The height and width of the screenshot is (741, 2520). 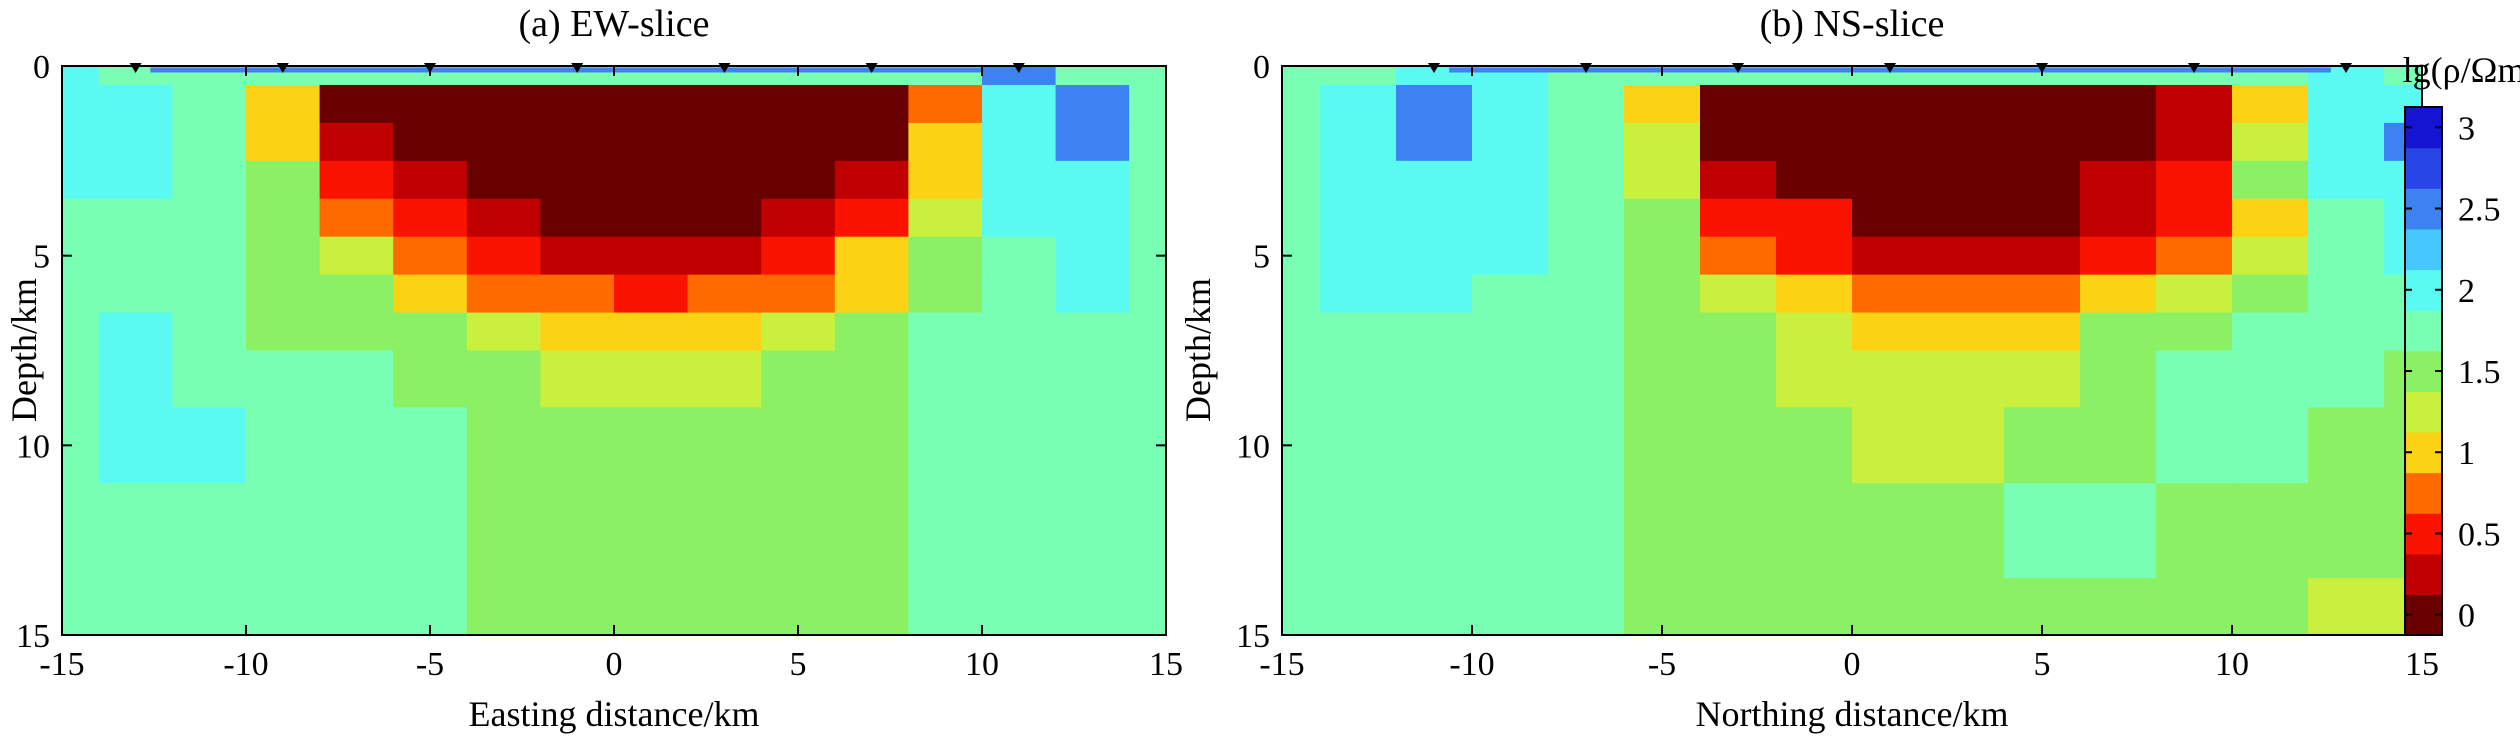 I want to click on colorbar-bin, so click(x=2423, y=493).